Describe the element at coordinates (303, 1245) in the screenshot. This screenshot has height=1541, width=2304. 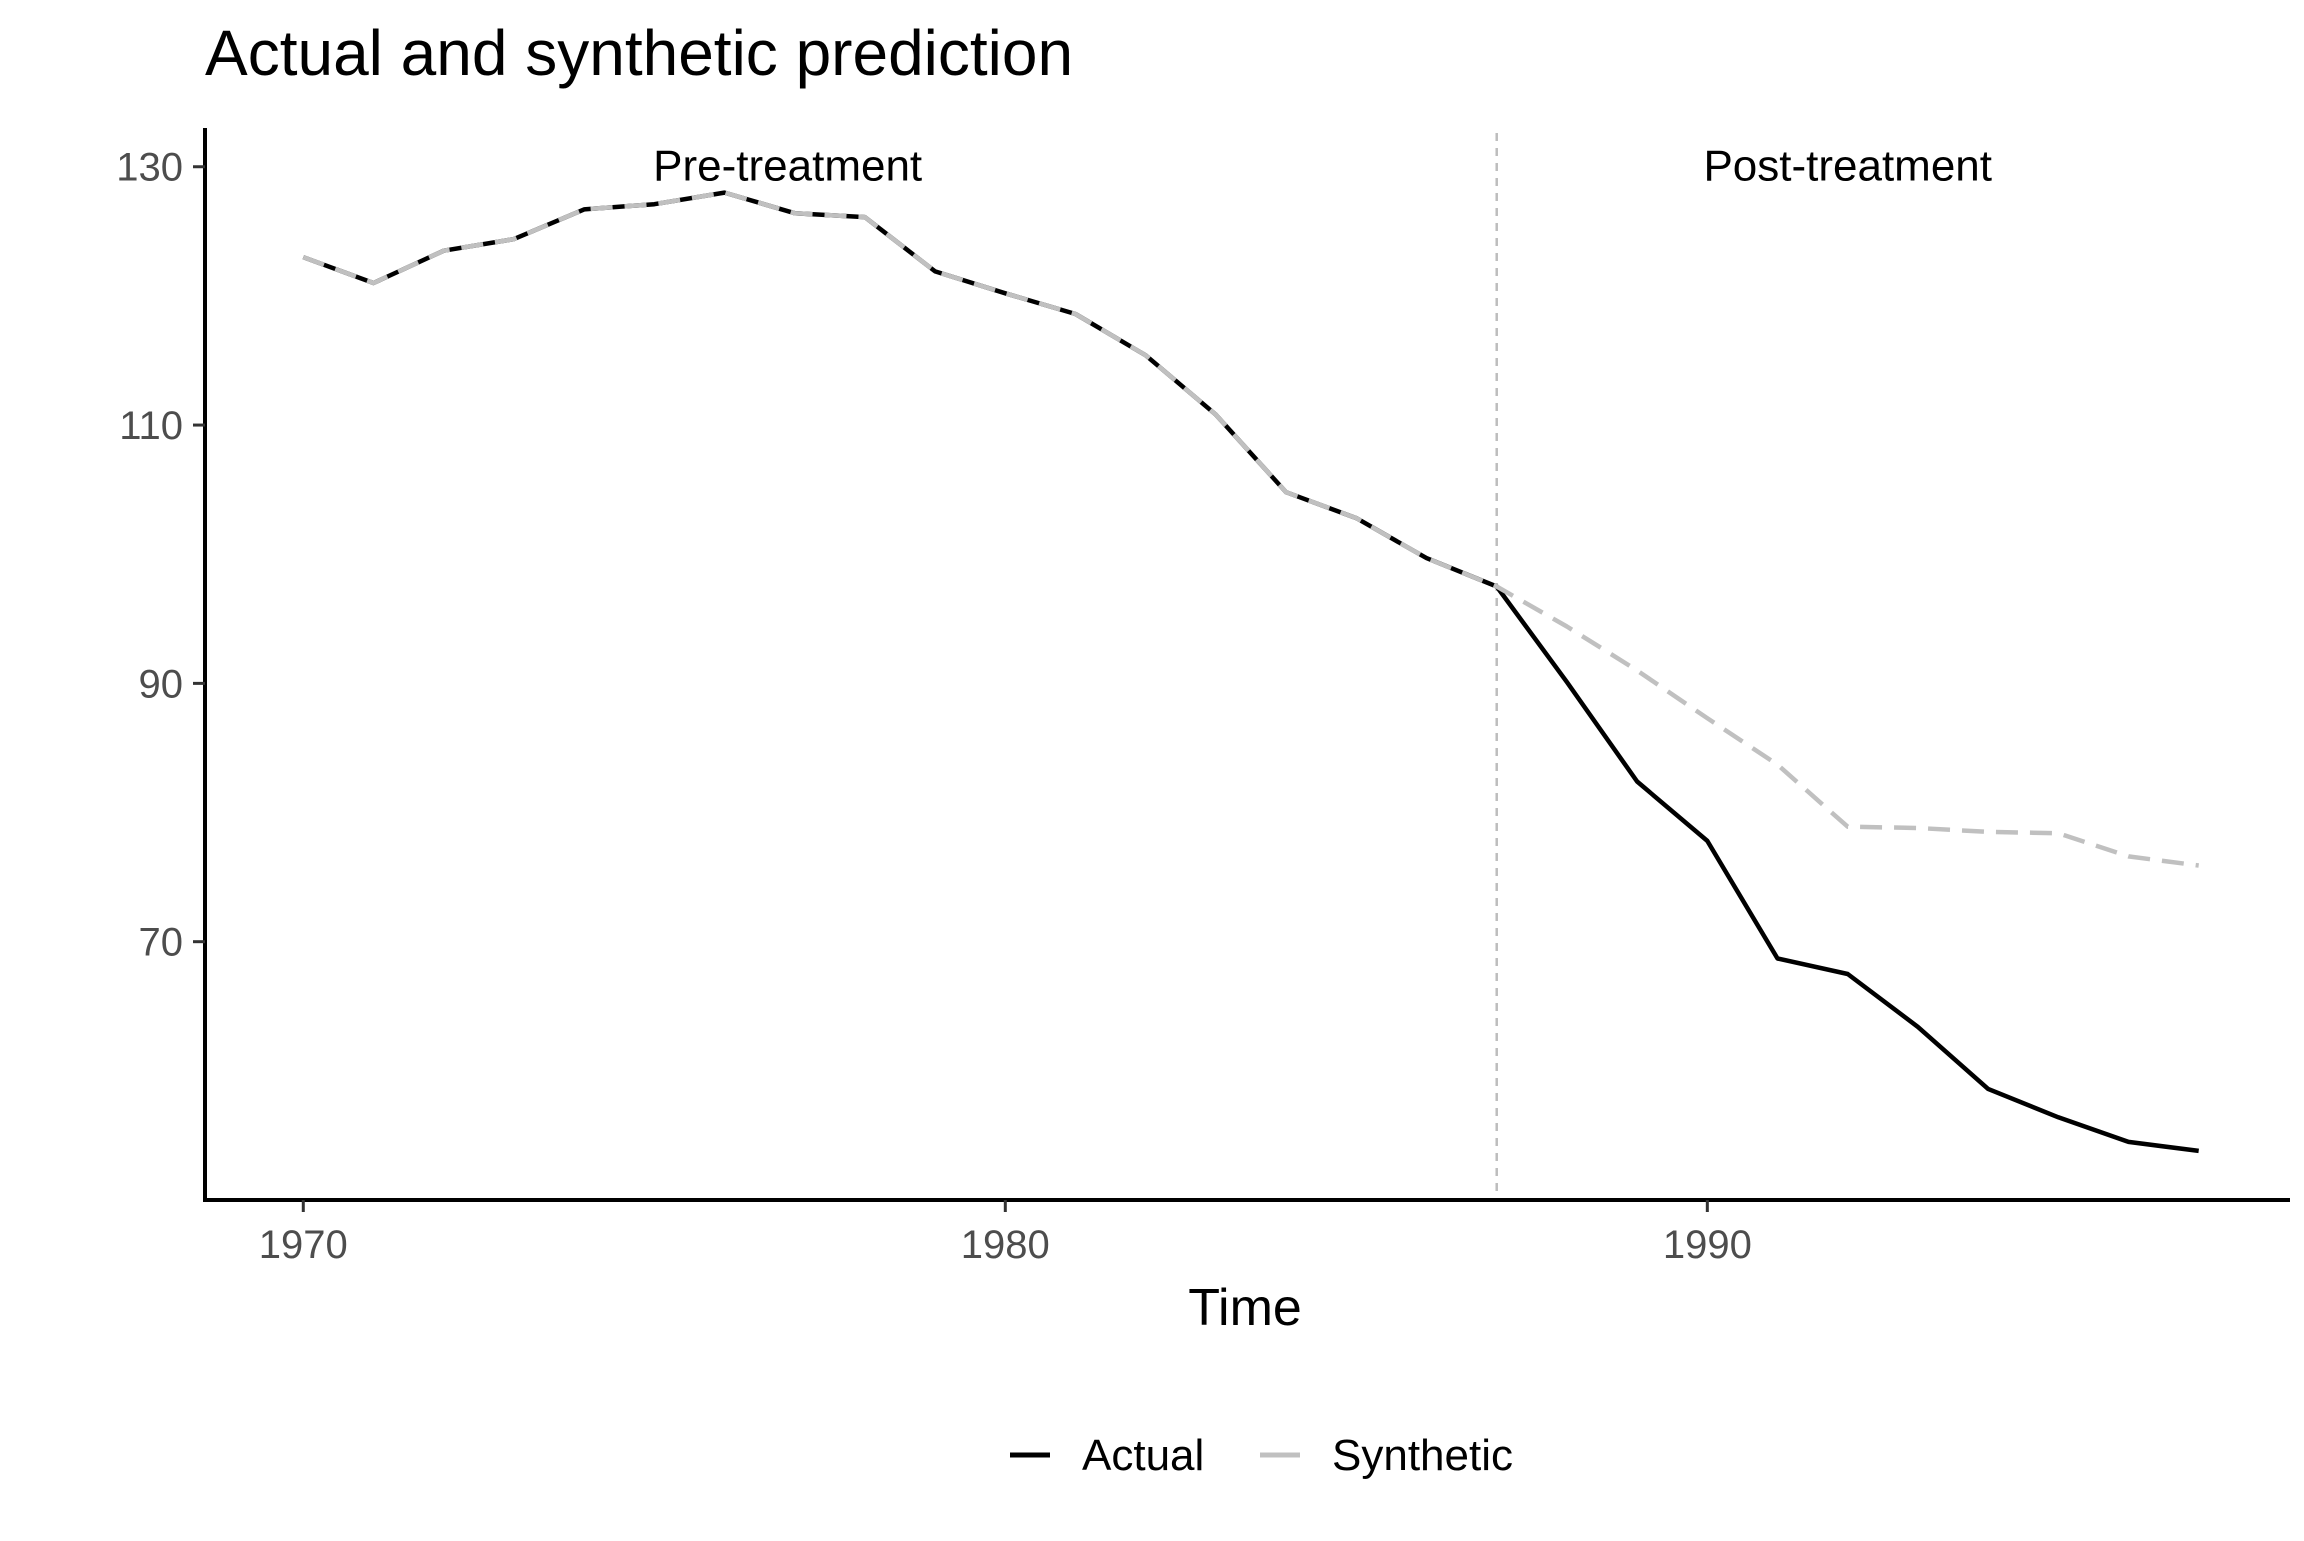
I see `x-tick-label: 1970` at that location.